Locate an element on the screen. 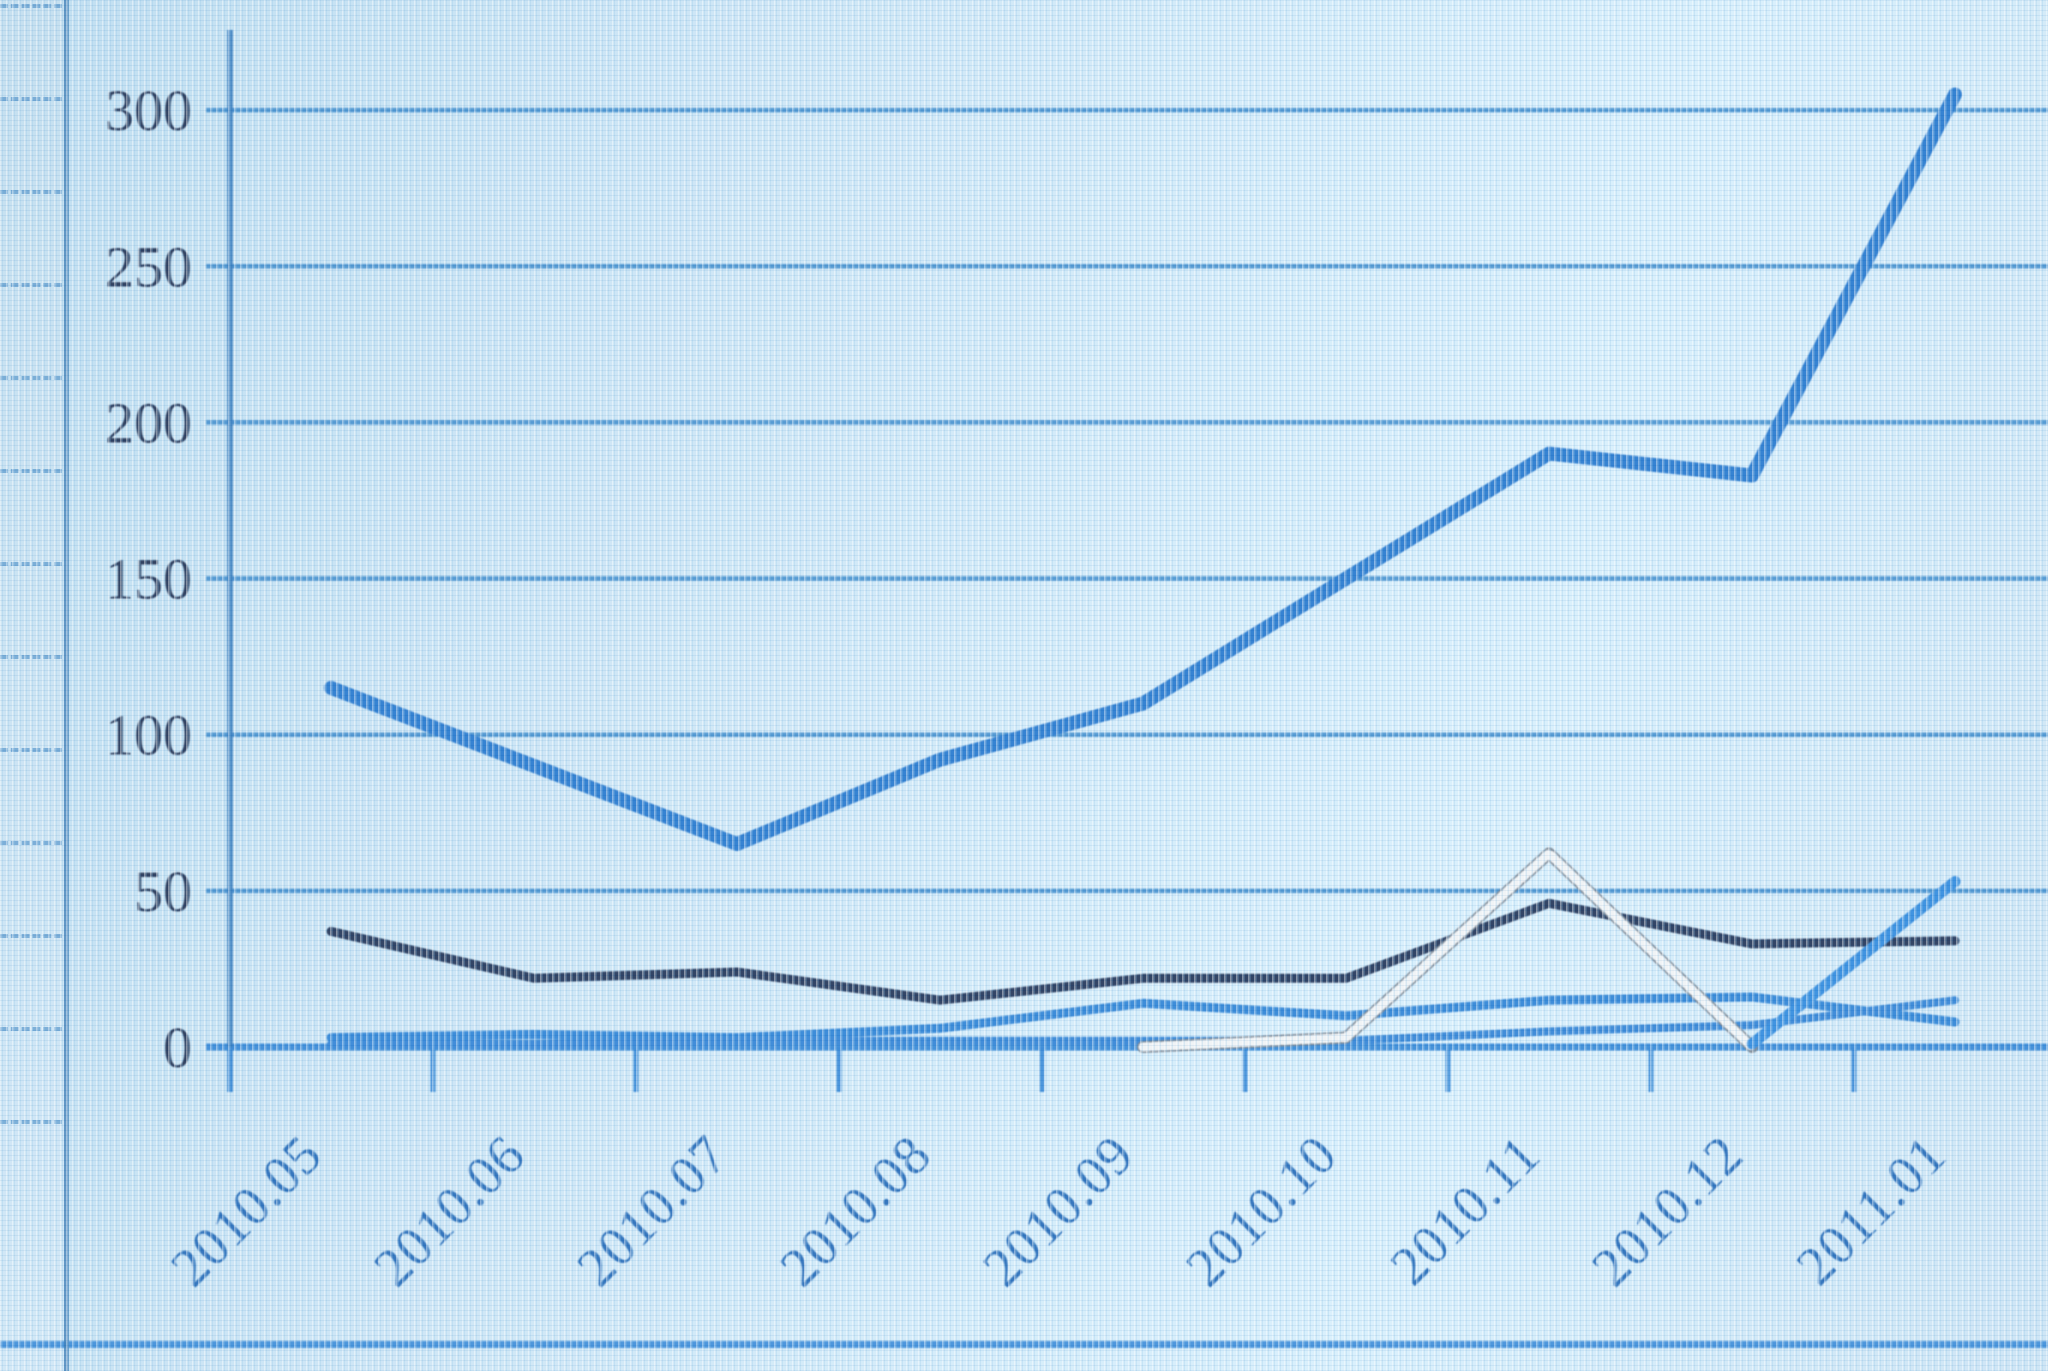 This screenshot has height=1371, width=2048. chart-line-dark-navy is located at coordinates (1143, 951).